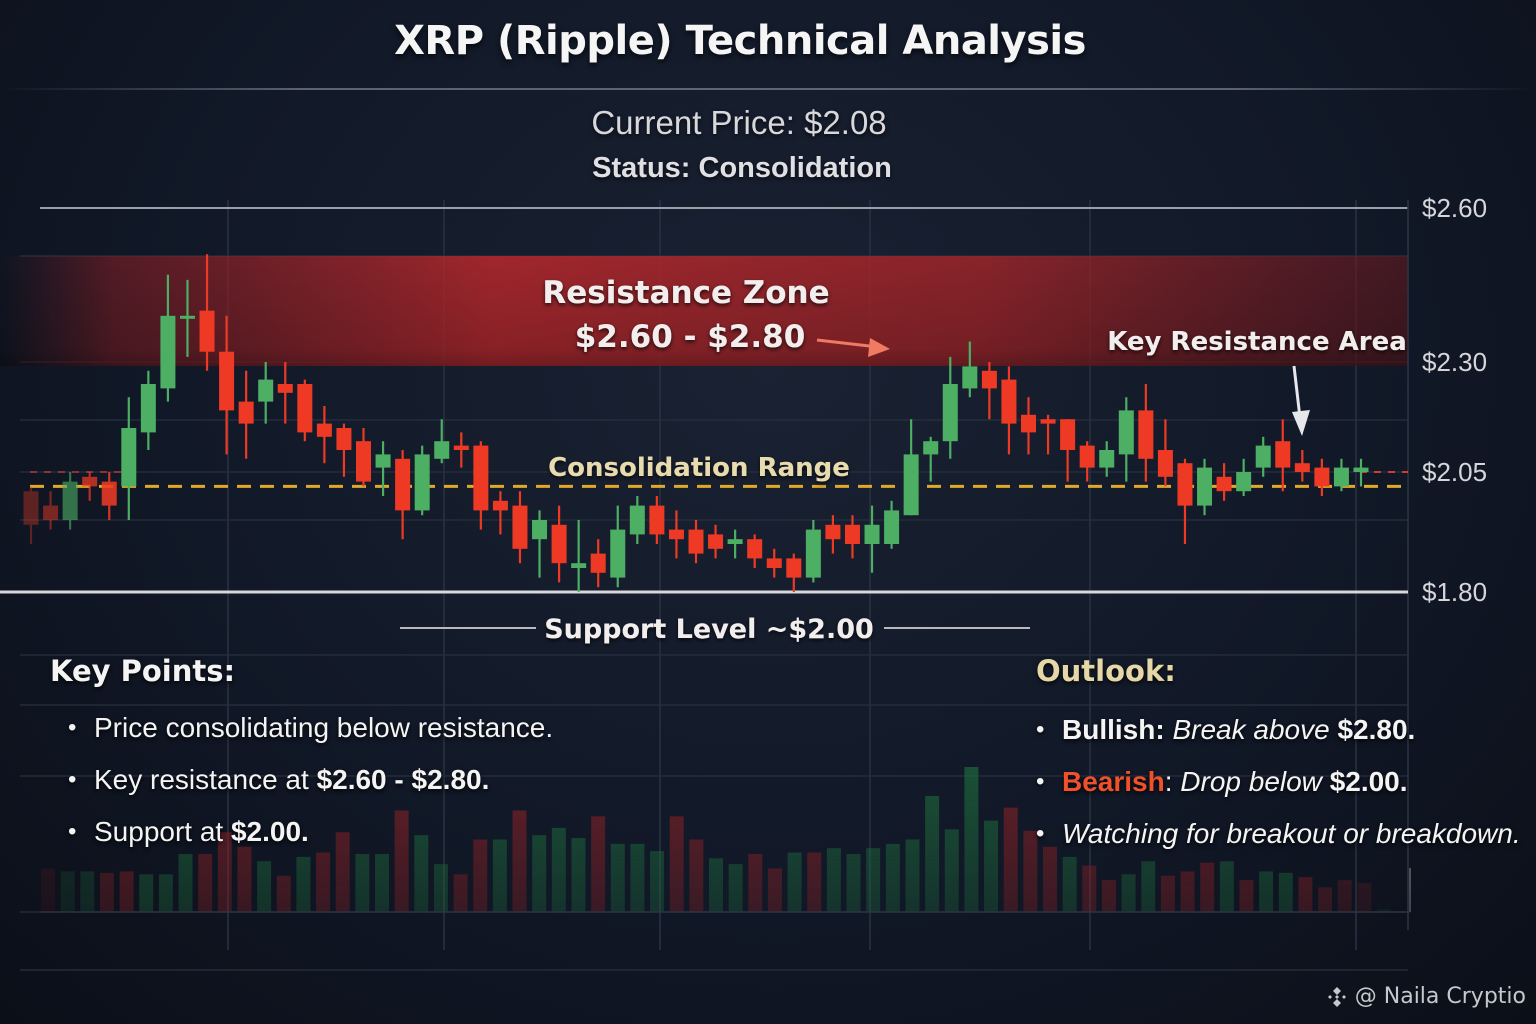 This screenshot has width=1536, height=1024. Describe the element at coordinates (143, 671) in the screenshot. I see `key-points-heading: Key Points:` at that location.